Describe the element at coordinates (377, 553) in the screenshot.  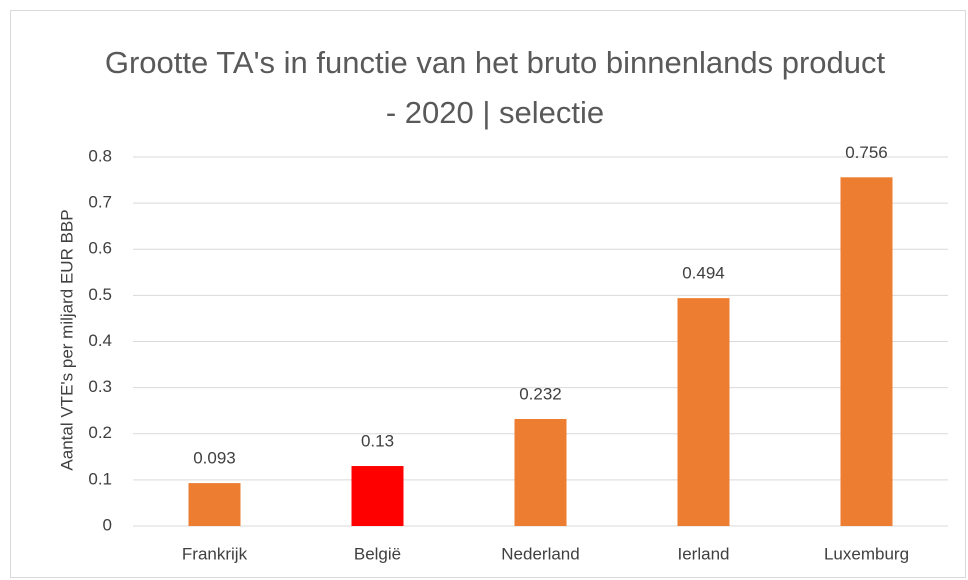
I see `x-tick-label: België` at that location.